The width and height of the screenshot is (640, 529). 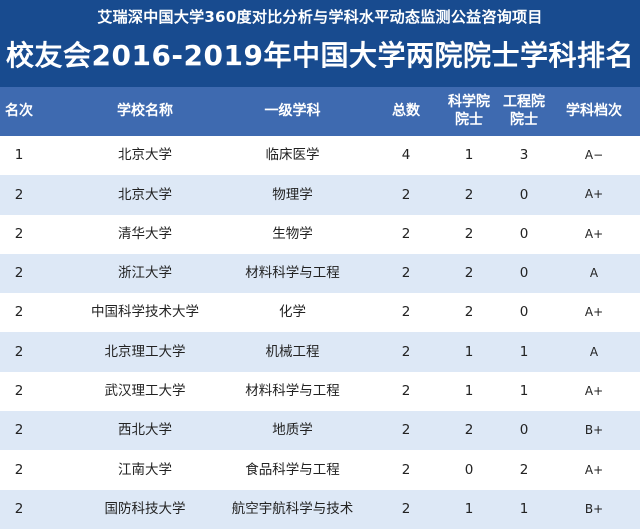 What do you see at coordinates (406, 155) in the screenshot?
I see `cell-total: 4` at bounding box center [406, 155].